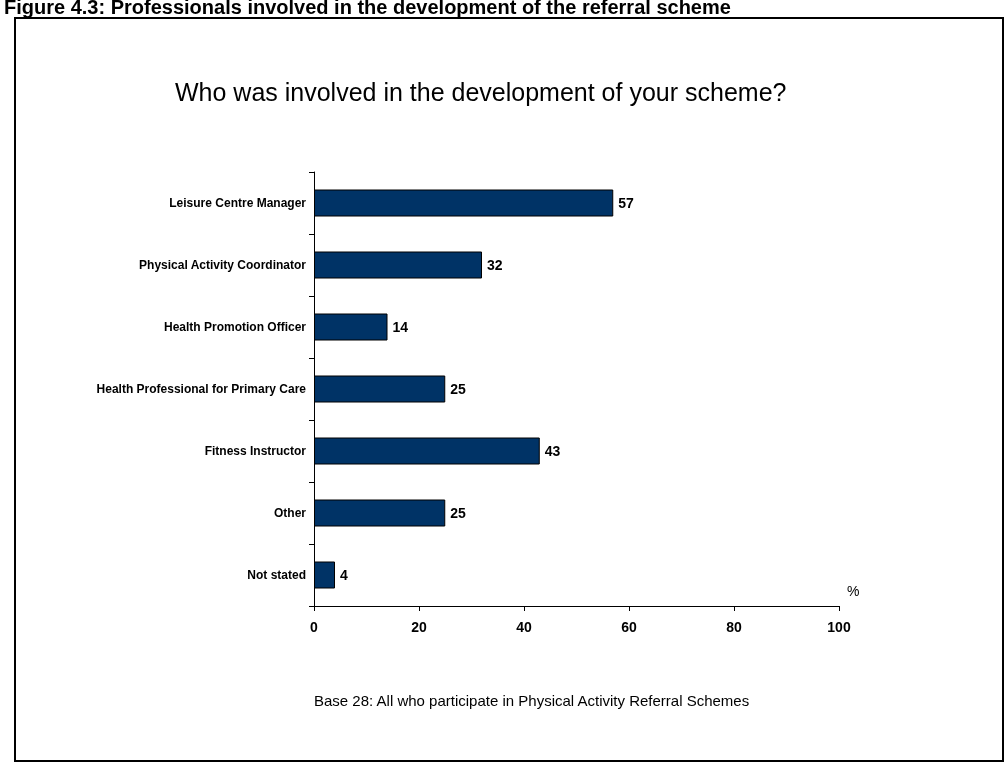 The width and height of the screenshot is (1006, 764). I want to click on data-label: 32, so click(495, 265).